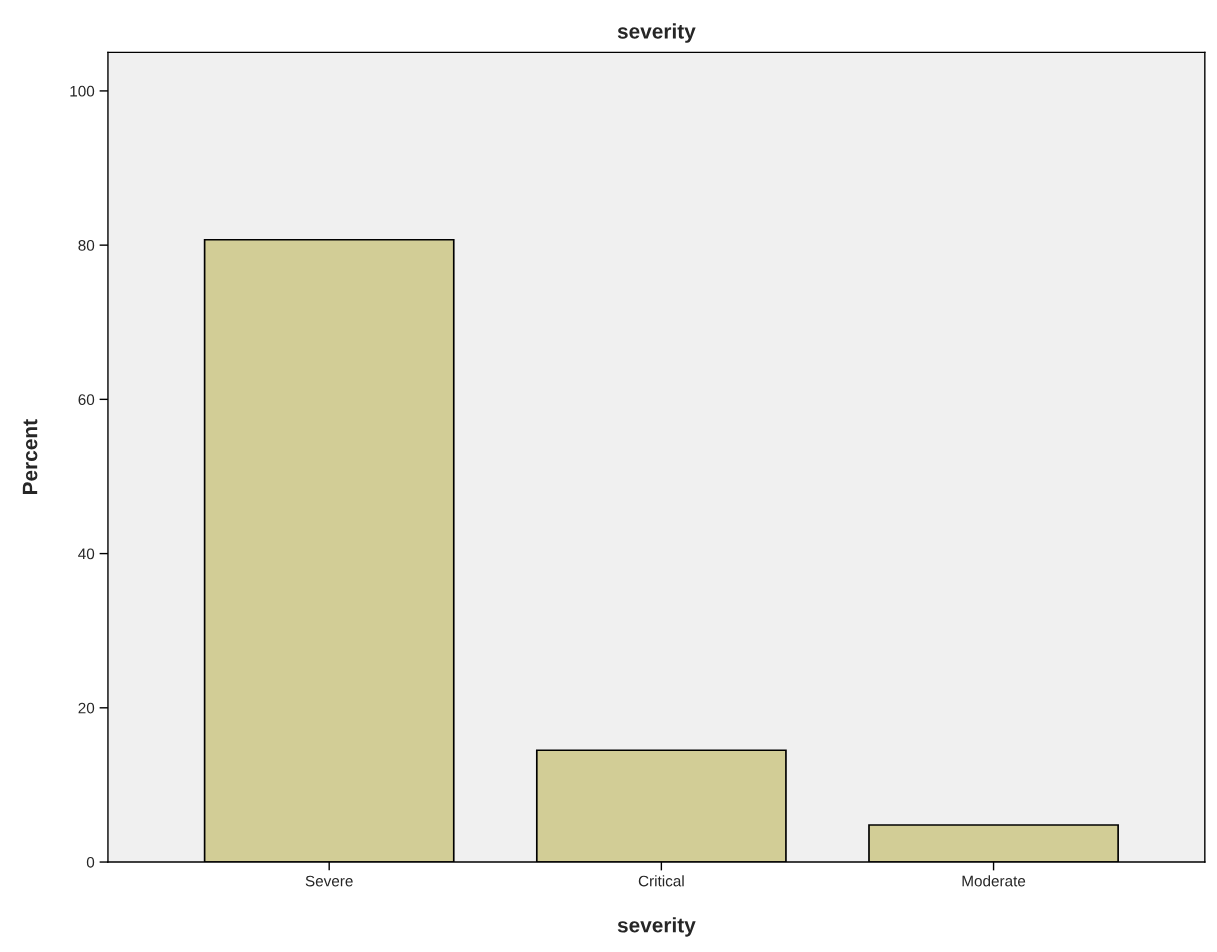 The width and height of the screenshot is (1217, 952). What do you see at coordinates (86, 400) in the screenshot?
I see `y-tick-label: 60` at bounding box center [86, 400].